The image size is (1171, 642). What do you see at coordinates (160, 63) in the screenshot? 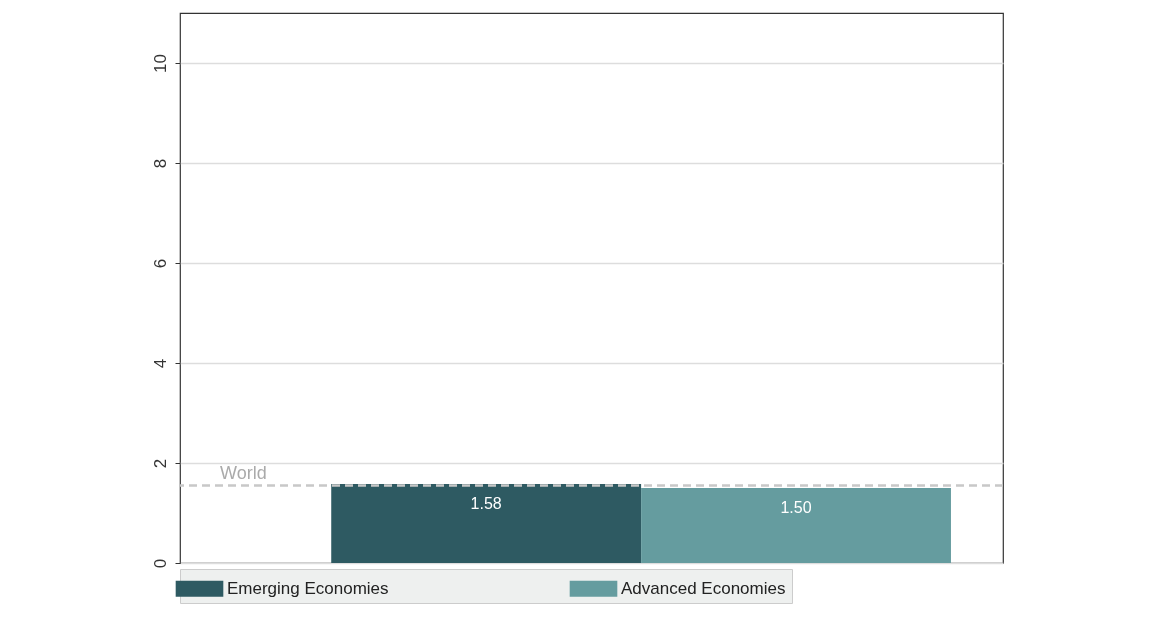
I see `y-tick-label: 10` at bounding box center [160, 63].